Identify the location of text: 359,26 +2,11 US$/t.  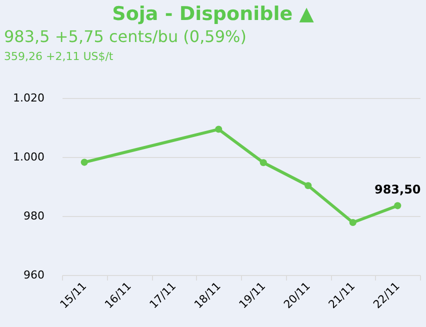
(58, 57).